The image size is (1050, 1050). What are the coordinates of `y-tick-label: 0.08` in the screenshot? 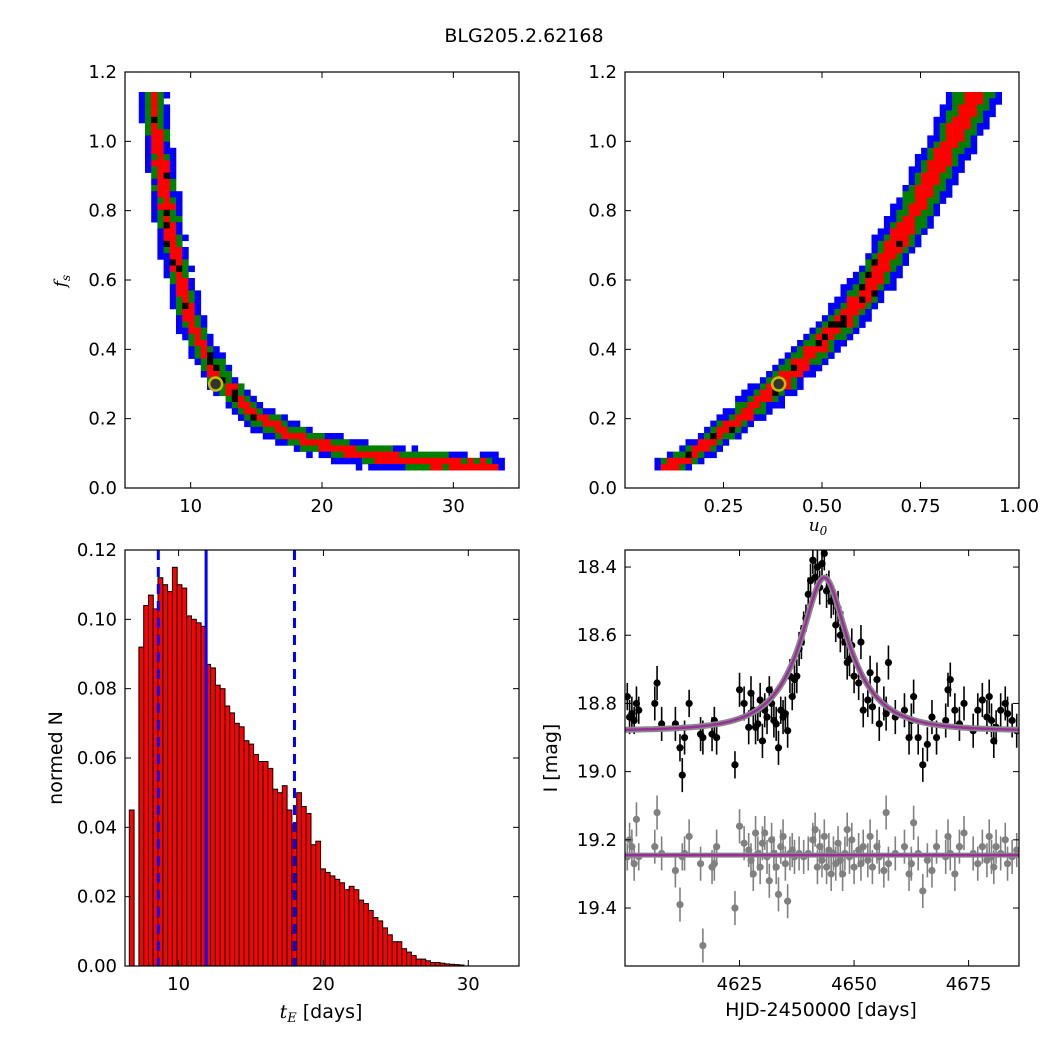 It's located at (97, 689).